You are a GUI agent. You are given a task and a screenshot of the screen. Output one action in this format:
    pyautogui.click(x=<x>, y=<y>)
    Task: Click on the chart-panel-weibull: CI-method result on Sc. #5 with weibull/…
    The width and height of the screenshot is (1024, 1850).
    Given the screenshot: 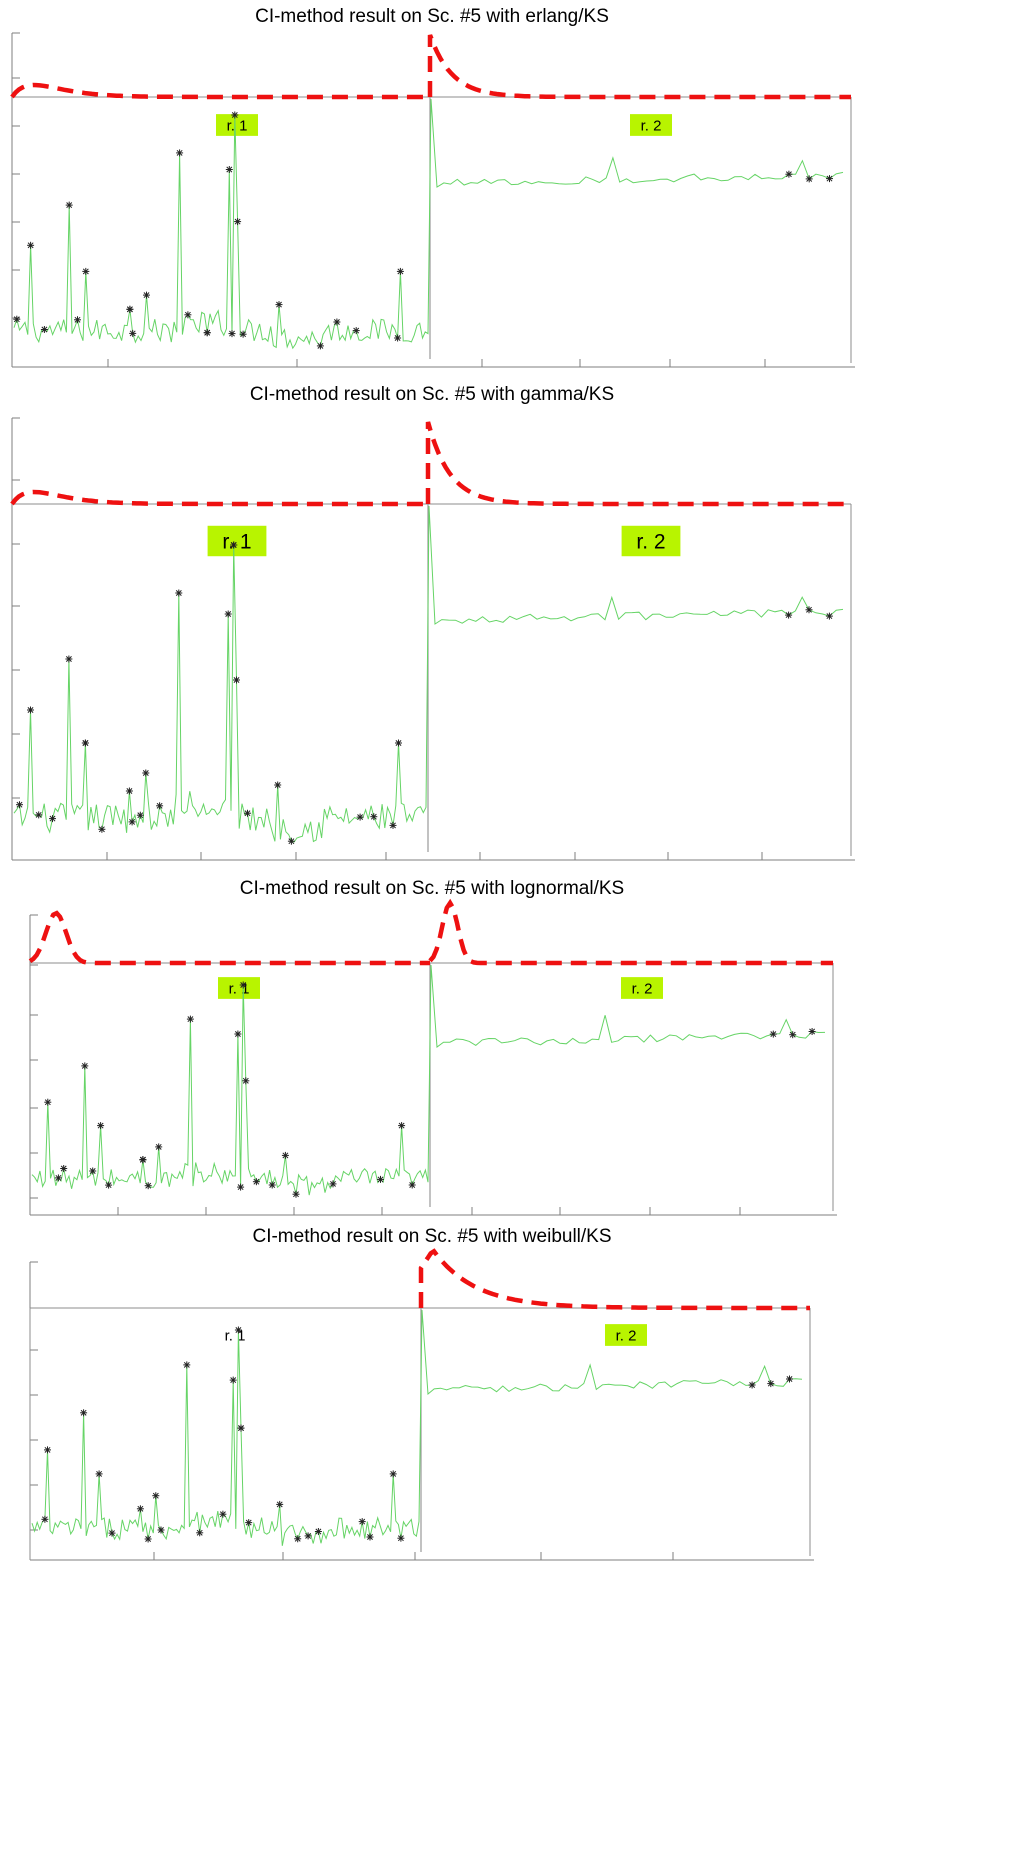 What is the action you would take?
    pyautogui.click(x=421, y=1393)
    